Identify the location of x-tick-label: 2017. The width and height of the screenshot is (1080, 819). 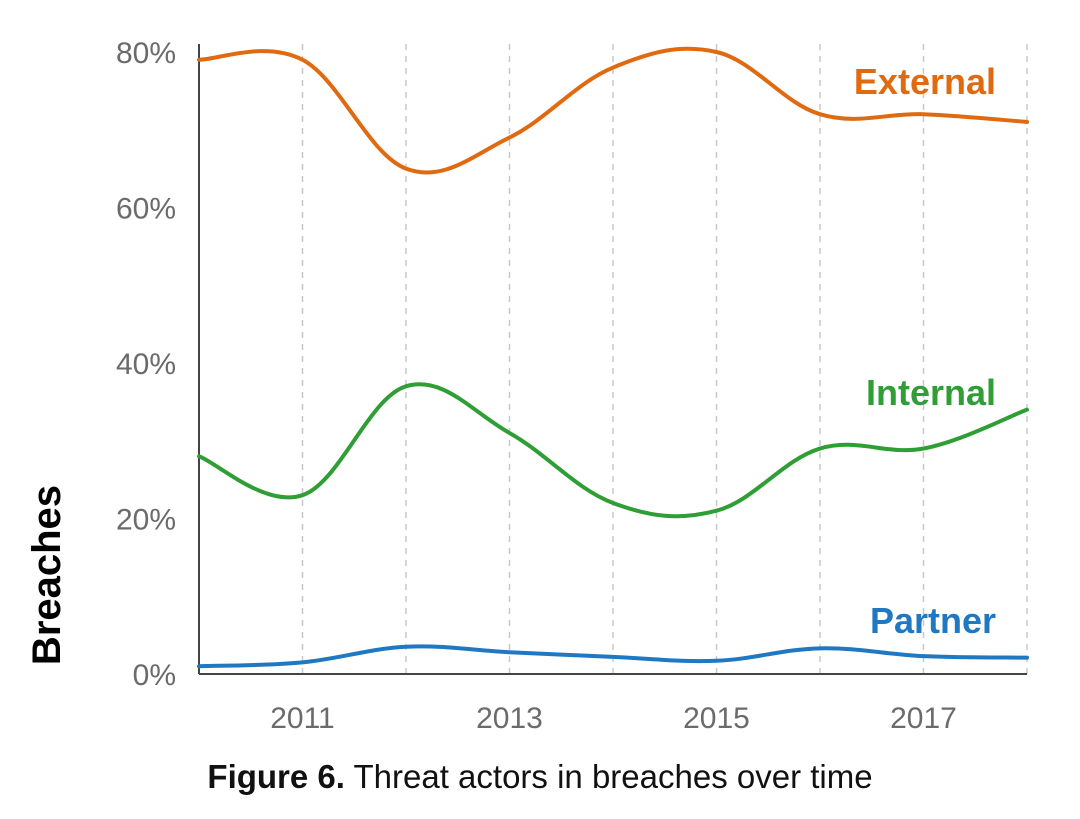
(923, 718).